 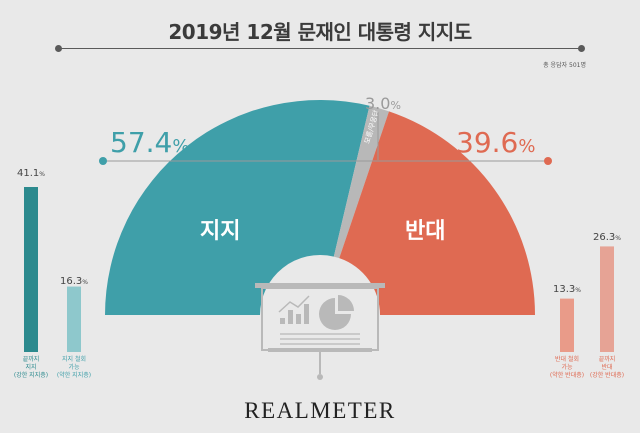 I want to click on icon-pie-main, so click(x=335, y=314).